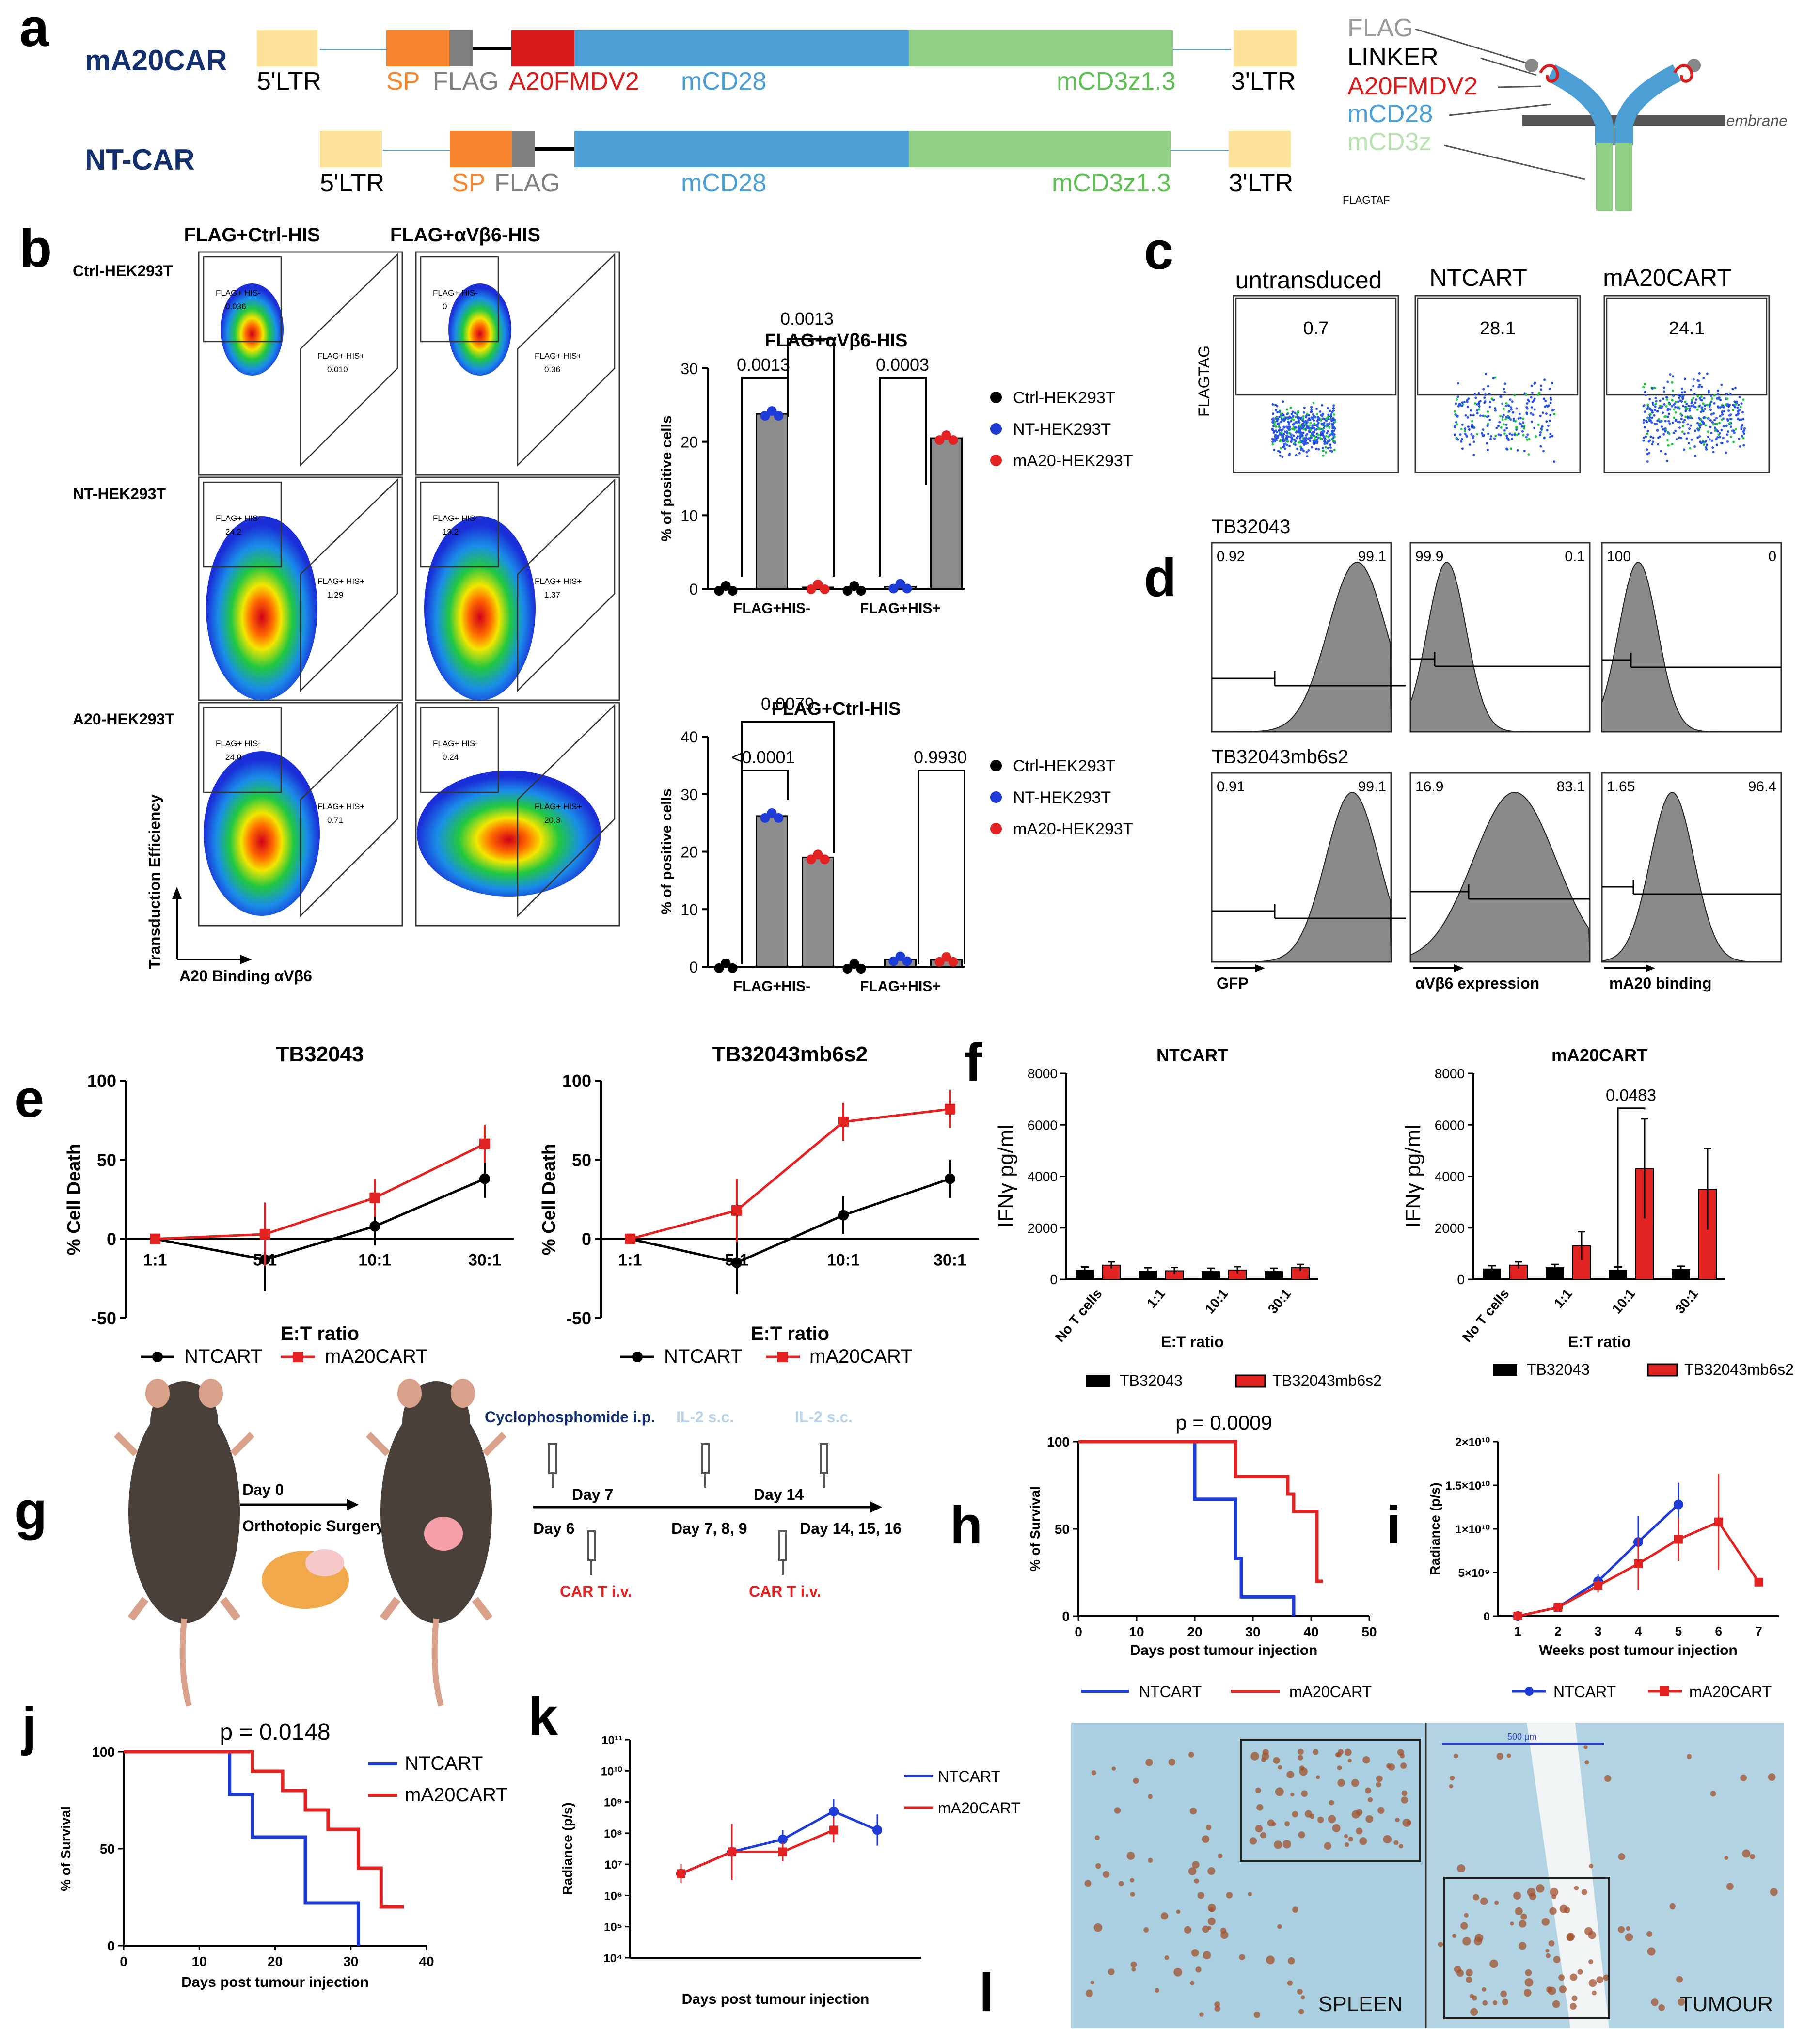  I want to click on construct-NTCAR-name: NT-CAR, so click(140, 159).